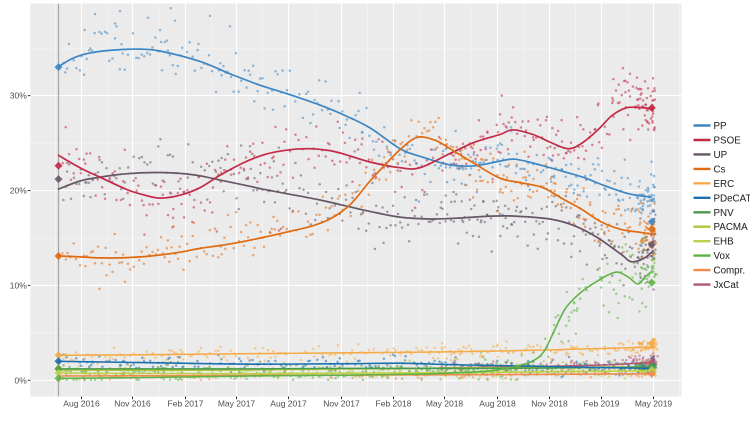 This screenshot has width=750, height=422. Describe the element at coordinates (497, 404) in the screenshot. I see `svg-text: Aug 2018` at that location.